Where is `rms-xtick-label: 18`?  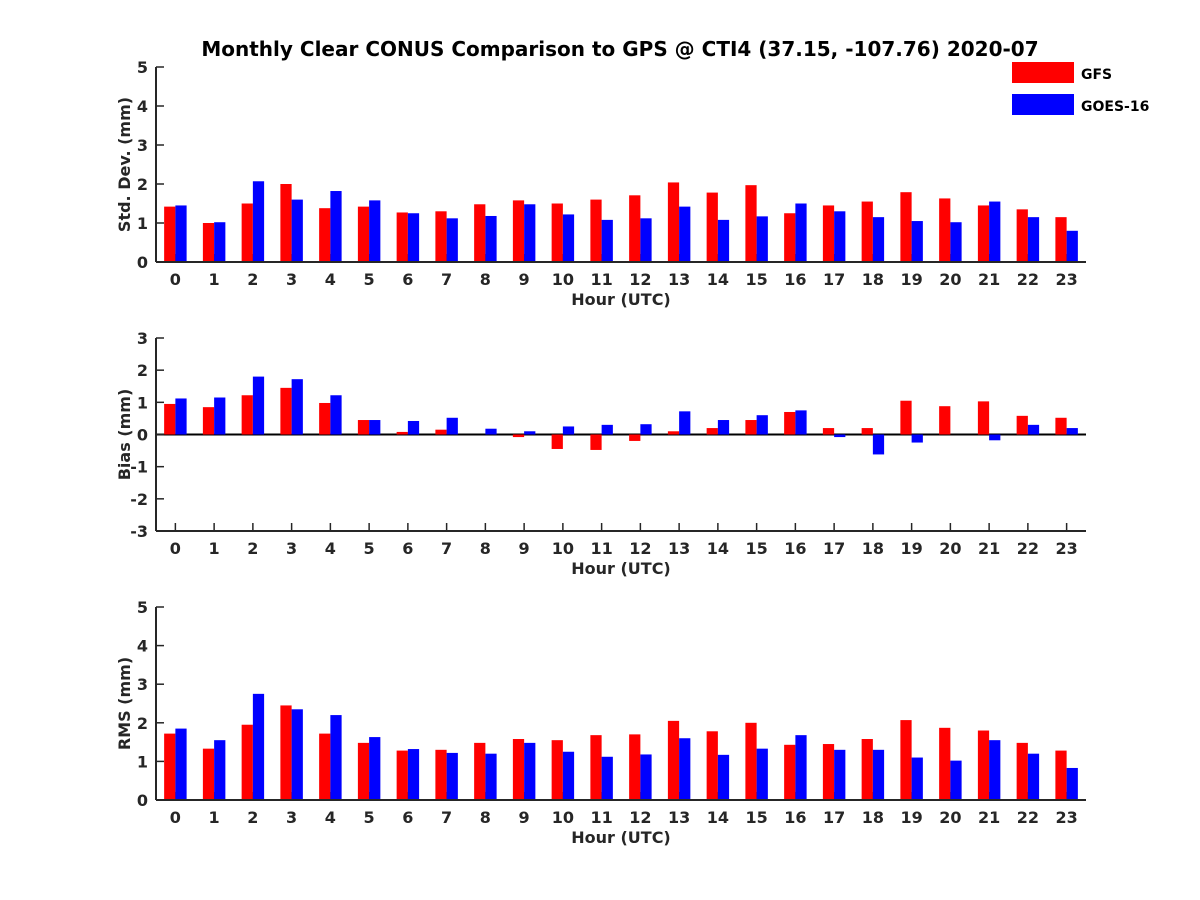 rms-xtick-label: 18 is located at coordinates (873, 817).